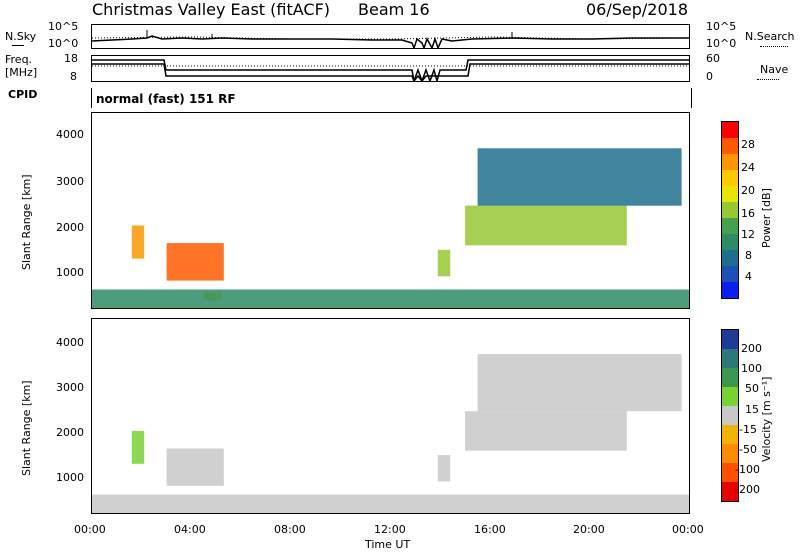 The height and width of the screenshot is (554, 800). What do you see at coordinates (21, 72) in the screenshot?
I see `freq-unit-label: [MHz]` at bounding box center [21, 72].